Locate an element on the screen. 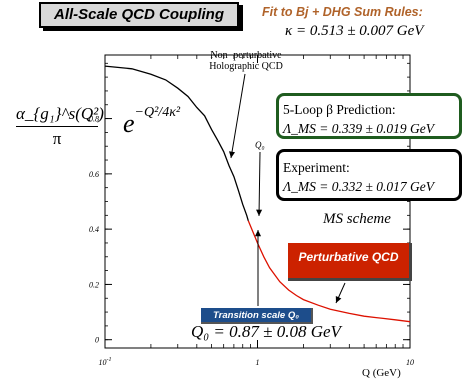  transition-scale-box: Transition scale Q₀ is located at coordinates (257, 316).